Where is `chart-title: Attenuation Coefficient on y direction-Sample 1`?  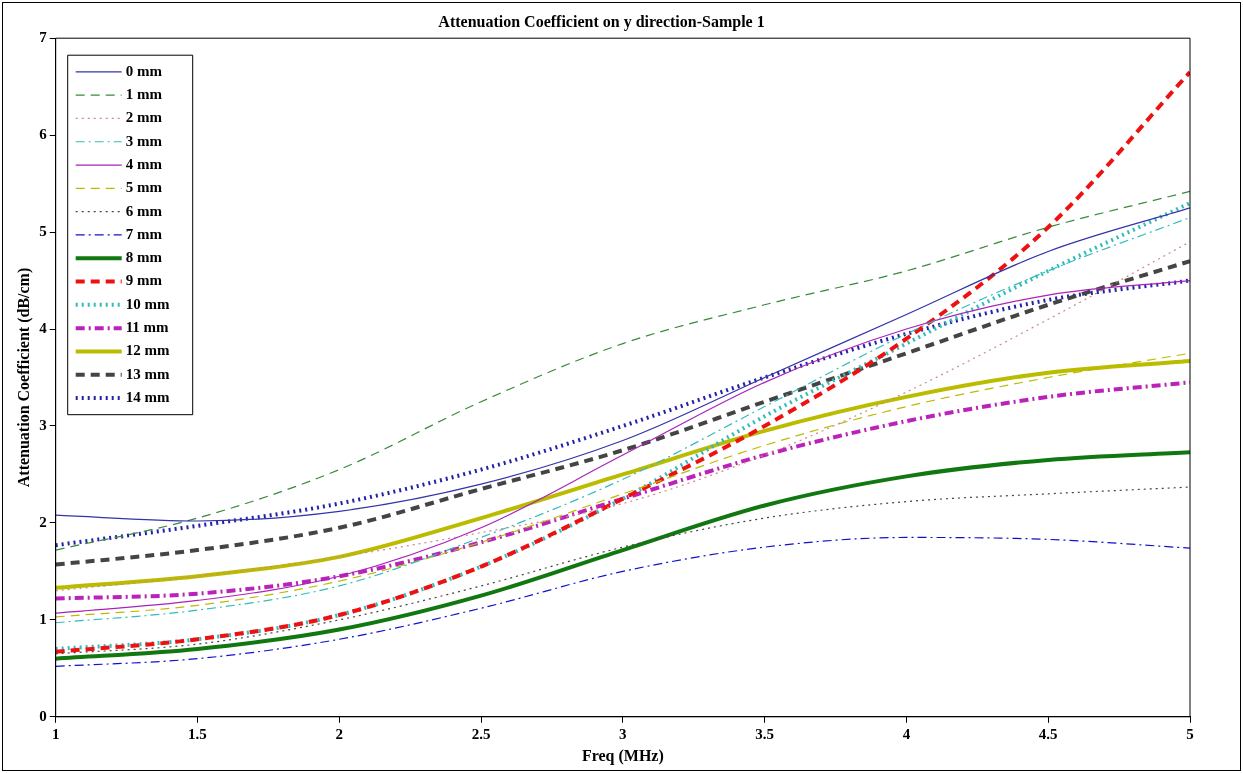
chart-title: Attenuation Coefficient on y direction-Sample 1 is located at coordinates (601, 21).